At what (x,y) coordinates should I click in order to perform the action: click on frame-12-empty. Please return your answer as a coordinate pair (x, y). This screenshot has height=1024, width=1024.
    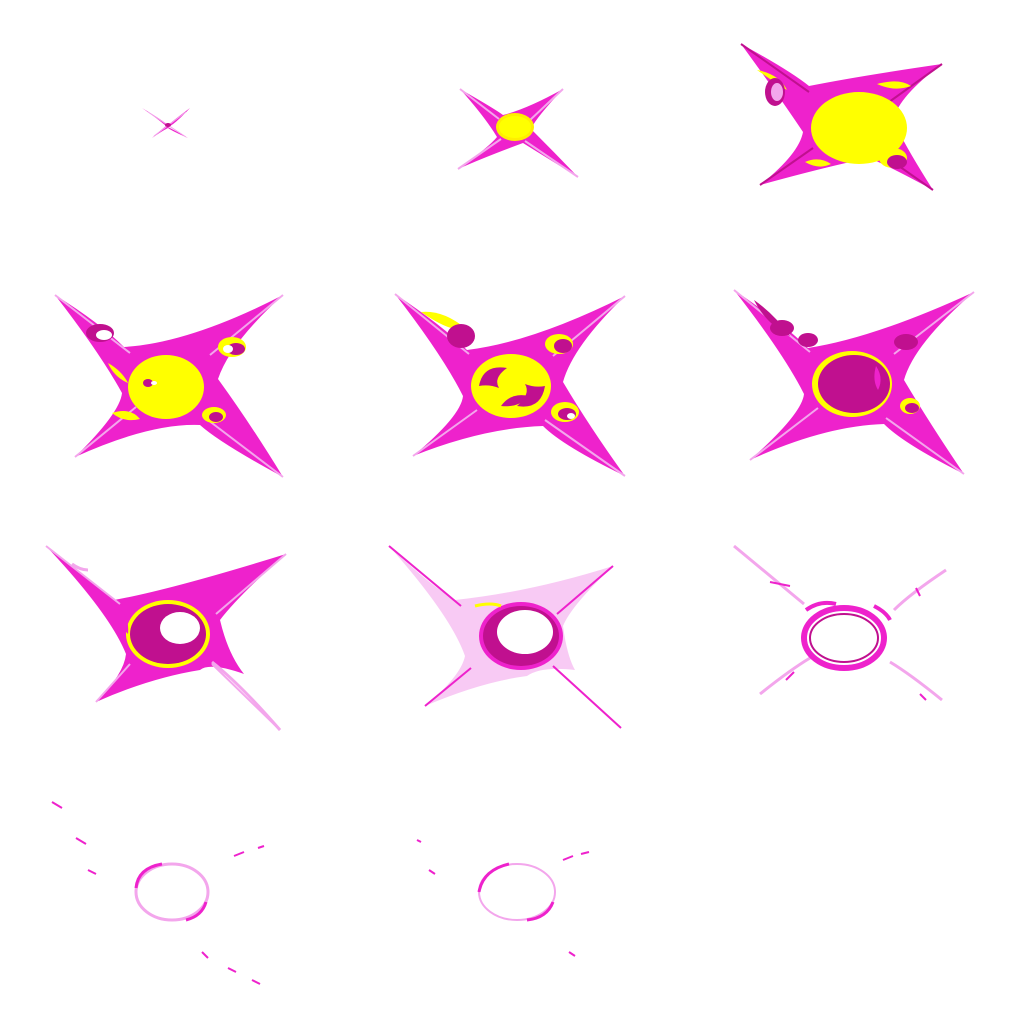
    Looking at the image, I should click on (852, 896).